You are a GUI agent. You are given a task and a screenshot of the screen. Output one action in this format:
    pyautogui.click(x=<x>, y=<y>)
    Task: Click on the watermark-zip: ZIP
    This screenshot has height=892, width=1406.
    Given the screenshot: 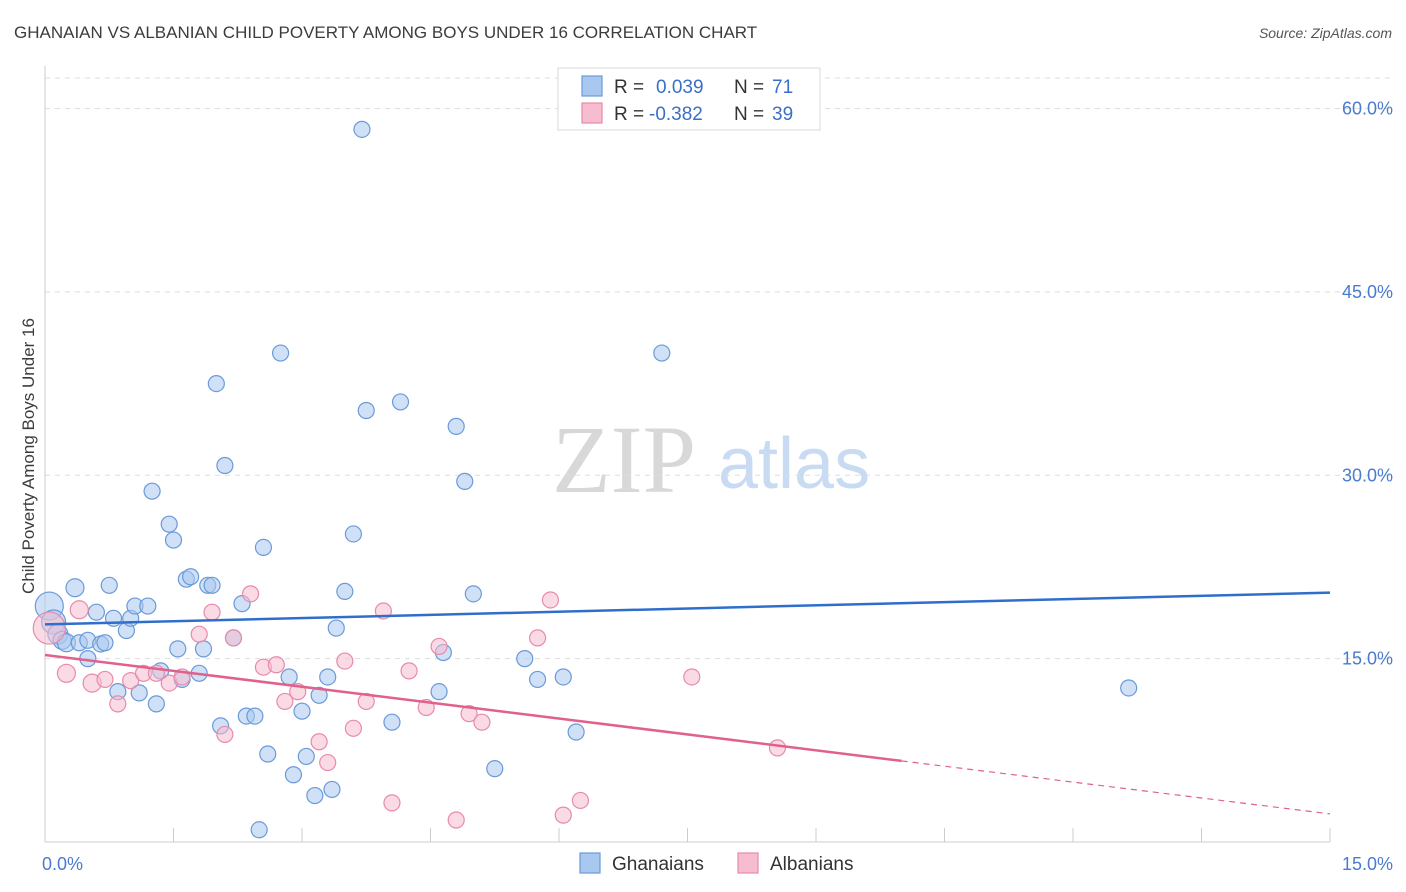 What is the action you would take?
    pyautogui.click(x=624, y=459)
    